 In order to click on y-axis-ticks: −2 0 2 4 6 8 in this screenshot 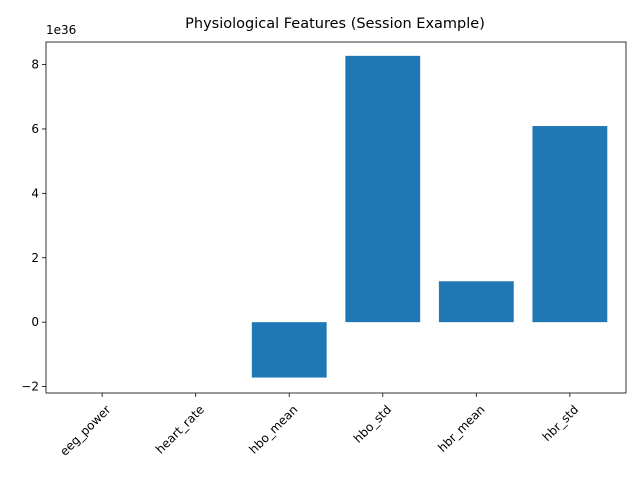, I will do `click(33, 226)`.